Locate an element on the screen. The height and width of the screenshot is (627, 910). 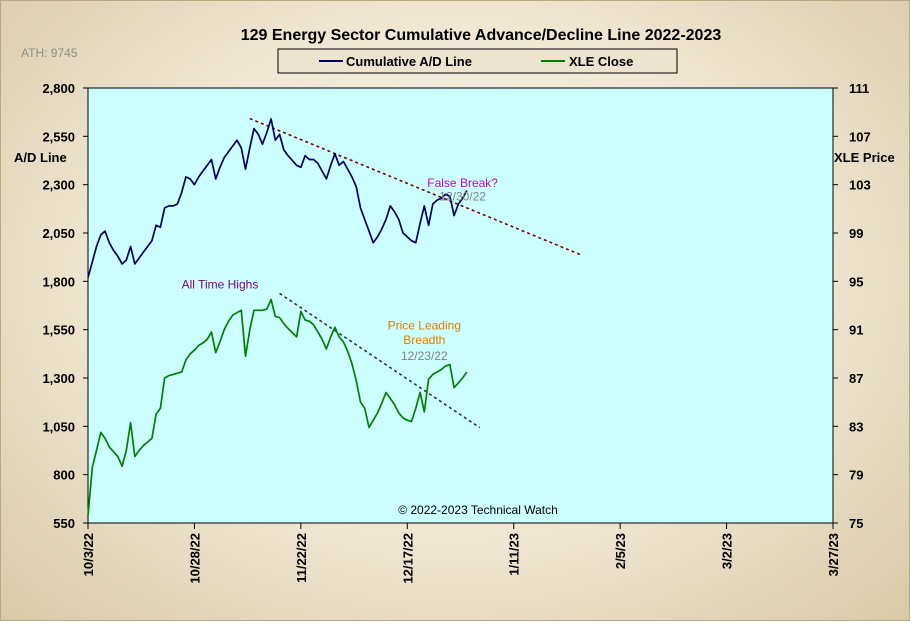
y-right-tick-label: 87 is located at coordinates (856, 378).